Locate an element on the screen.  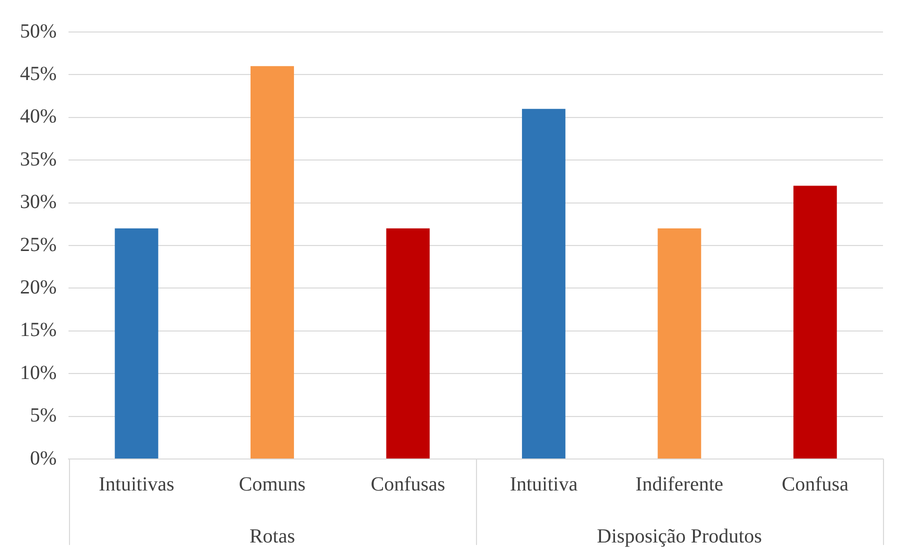
y-tick-label: 25% is located at coordinates (38, 245).